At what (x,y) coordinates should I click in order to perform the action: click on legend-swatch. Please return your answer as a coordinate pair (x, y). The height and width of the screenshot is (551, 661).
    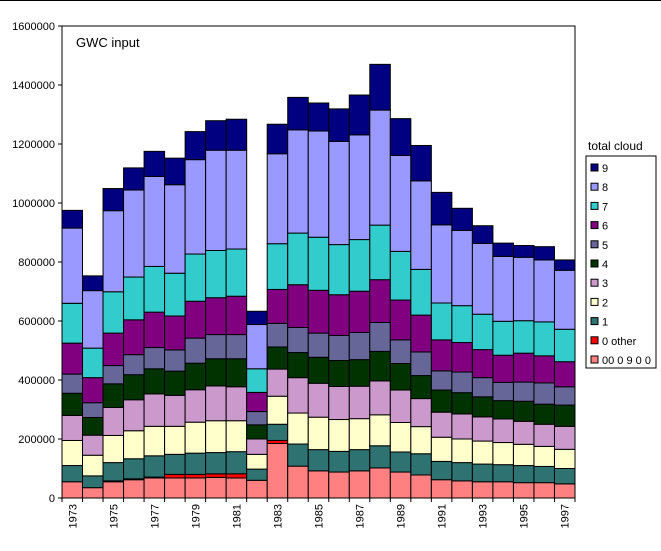
    Looking at the image, I should click on (594, 244).